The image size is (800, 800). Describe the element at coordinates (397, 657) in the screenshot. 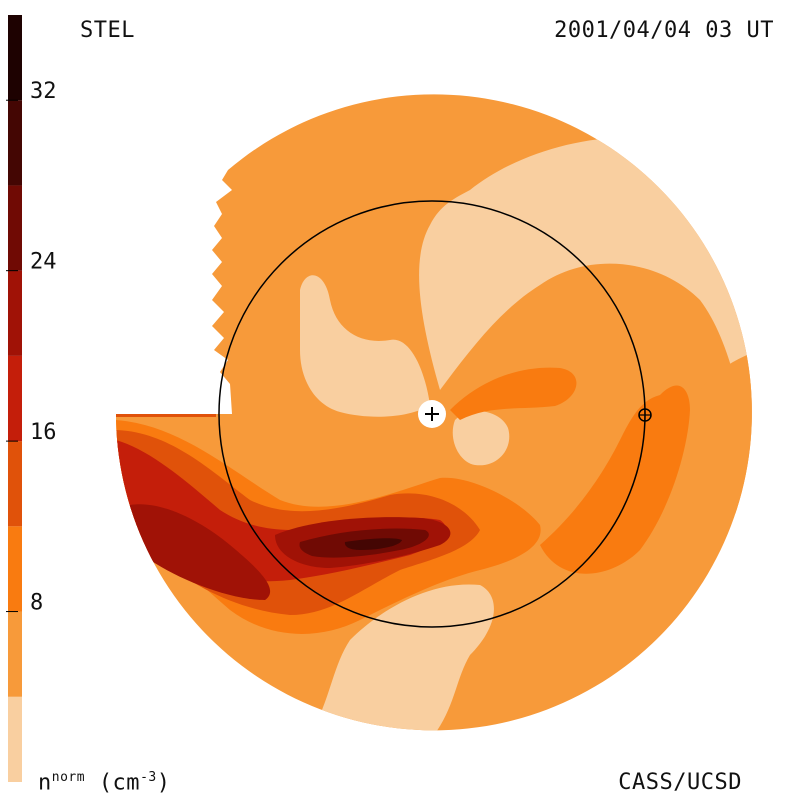

I see `light-region-south` at that location.